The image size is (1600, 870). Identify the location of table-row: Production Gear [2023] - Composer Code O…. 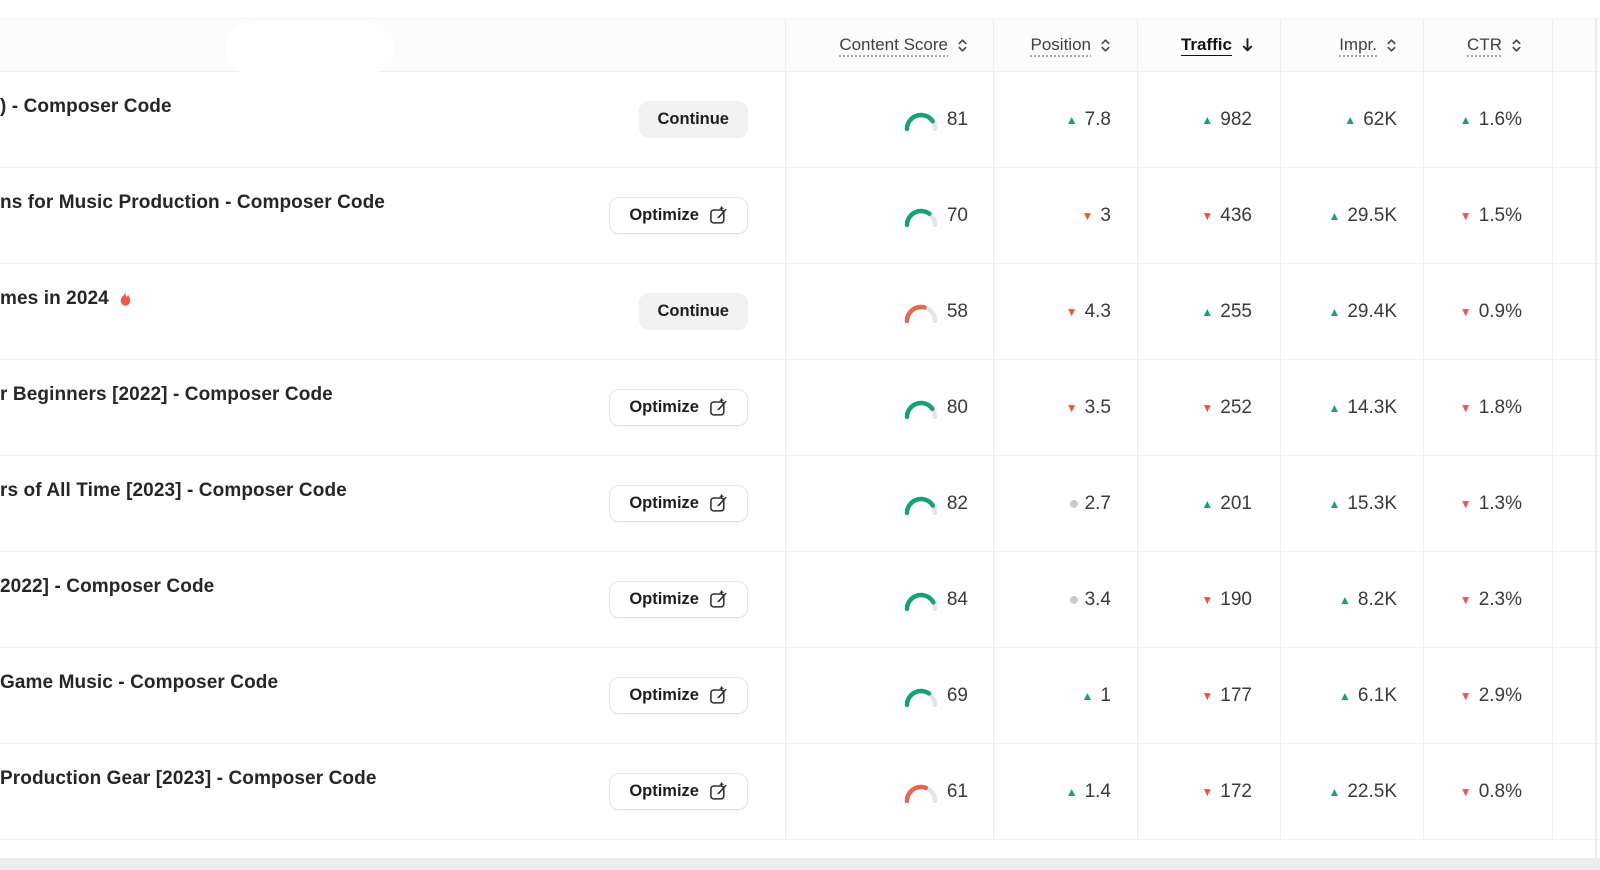
(800, 792).